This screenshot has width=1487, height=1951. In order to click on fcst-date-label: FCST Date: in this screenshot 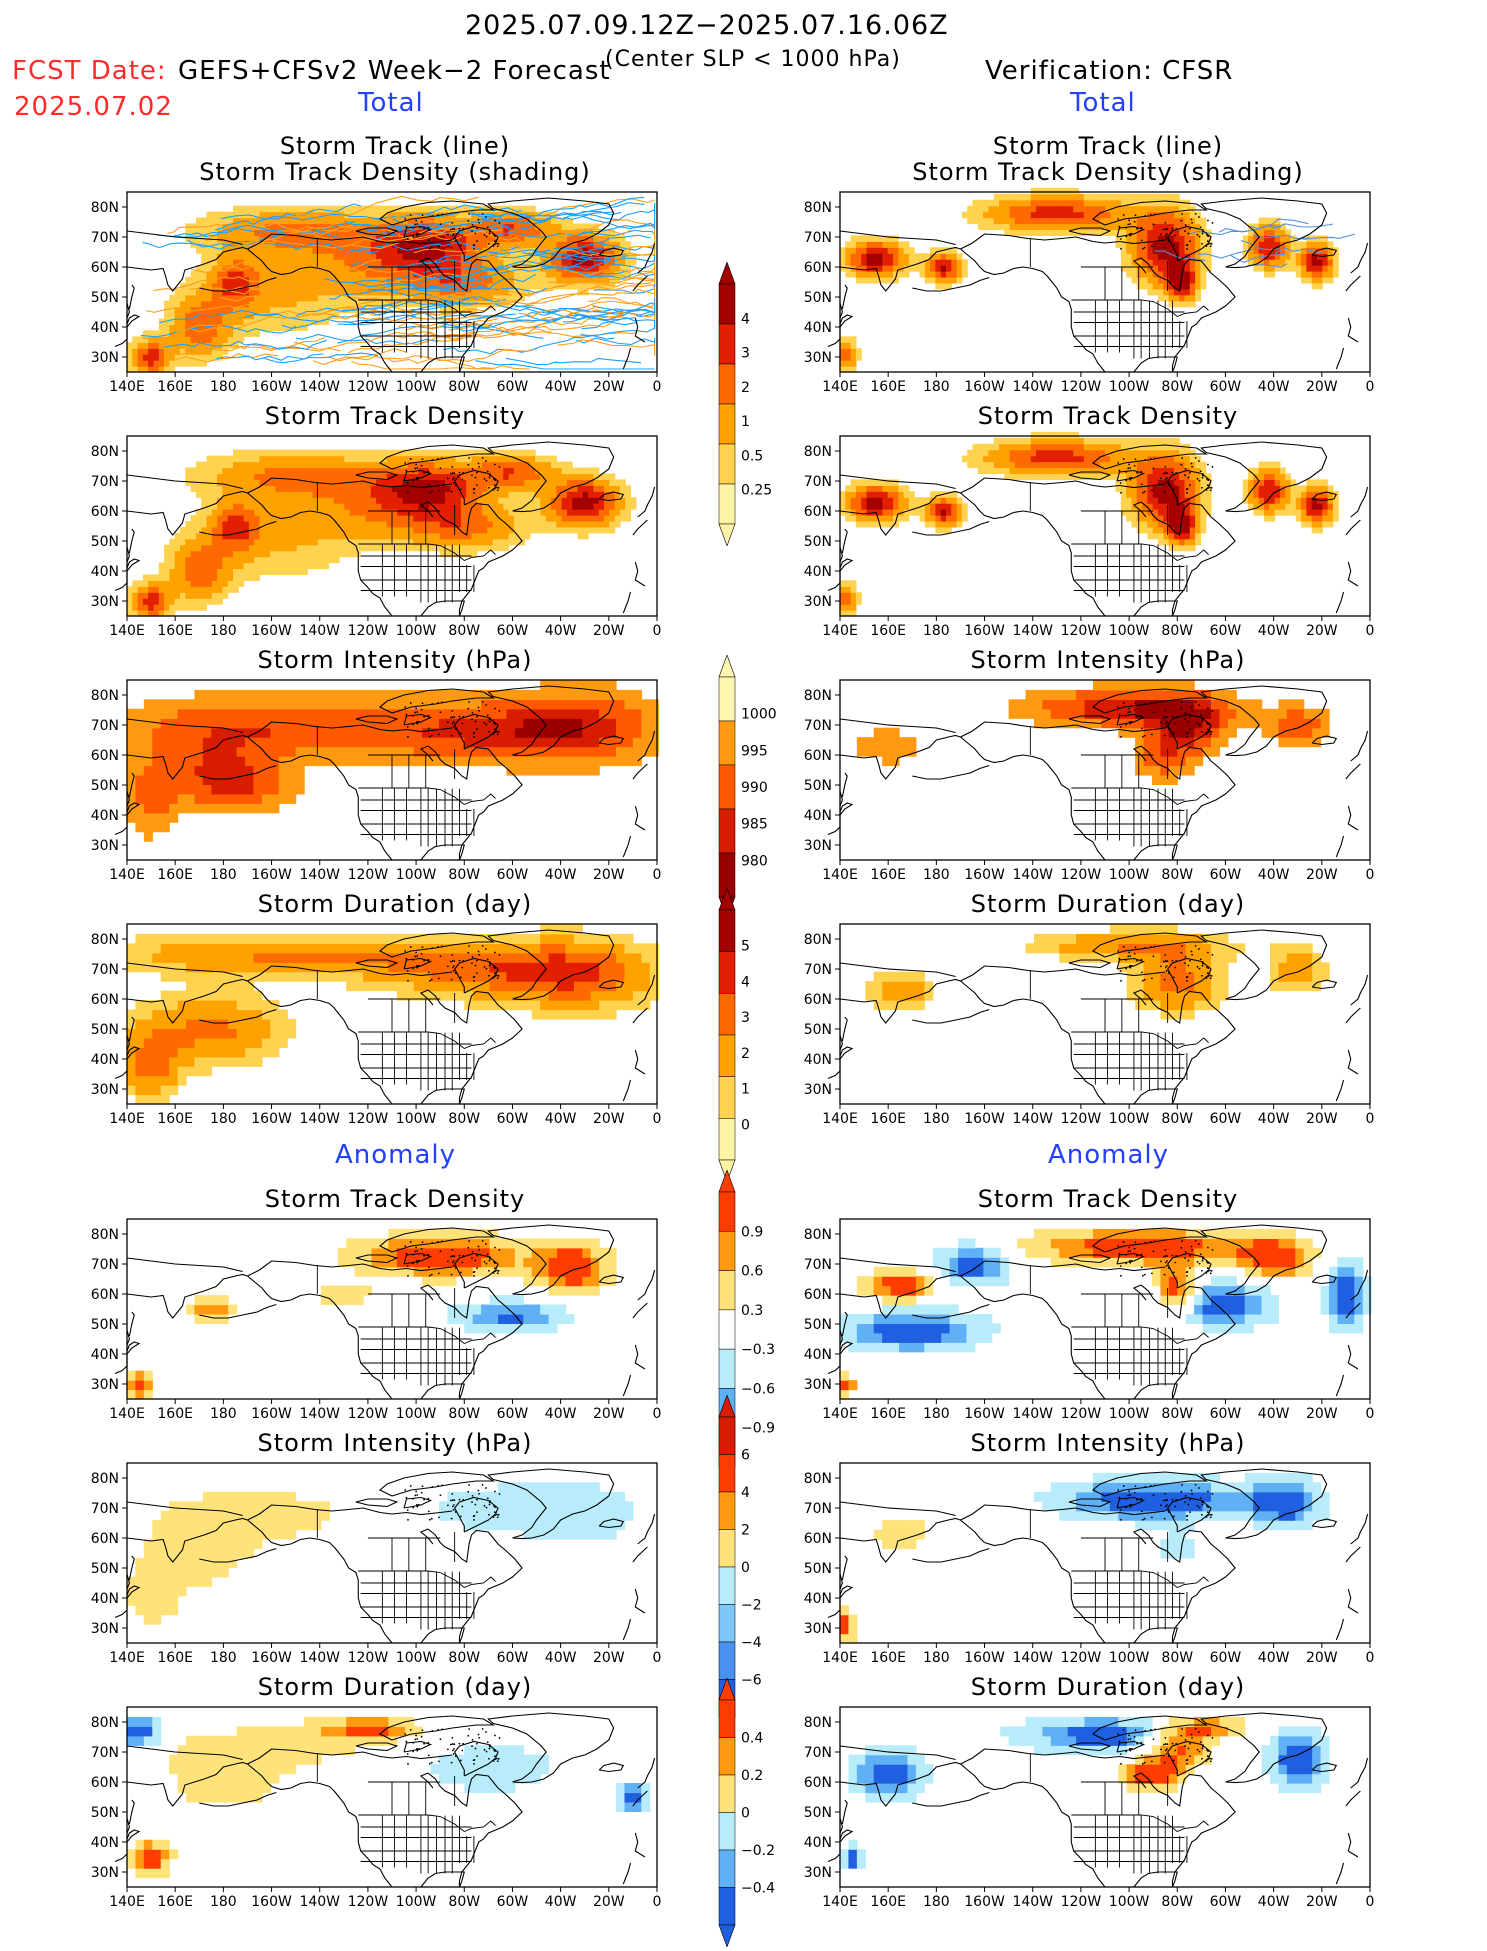, I will do `click(89, 71)`.